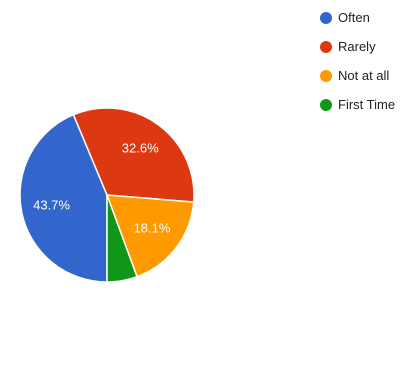 This screenshot has width=407, height=386. What do you see at coordinates (152, 228) in the screenshot?
I see `data-label-not-at-all: 18.1%` at bounding box center [152, 228].